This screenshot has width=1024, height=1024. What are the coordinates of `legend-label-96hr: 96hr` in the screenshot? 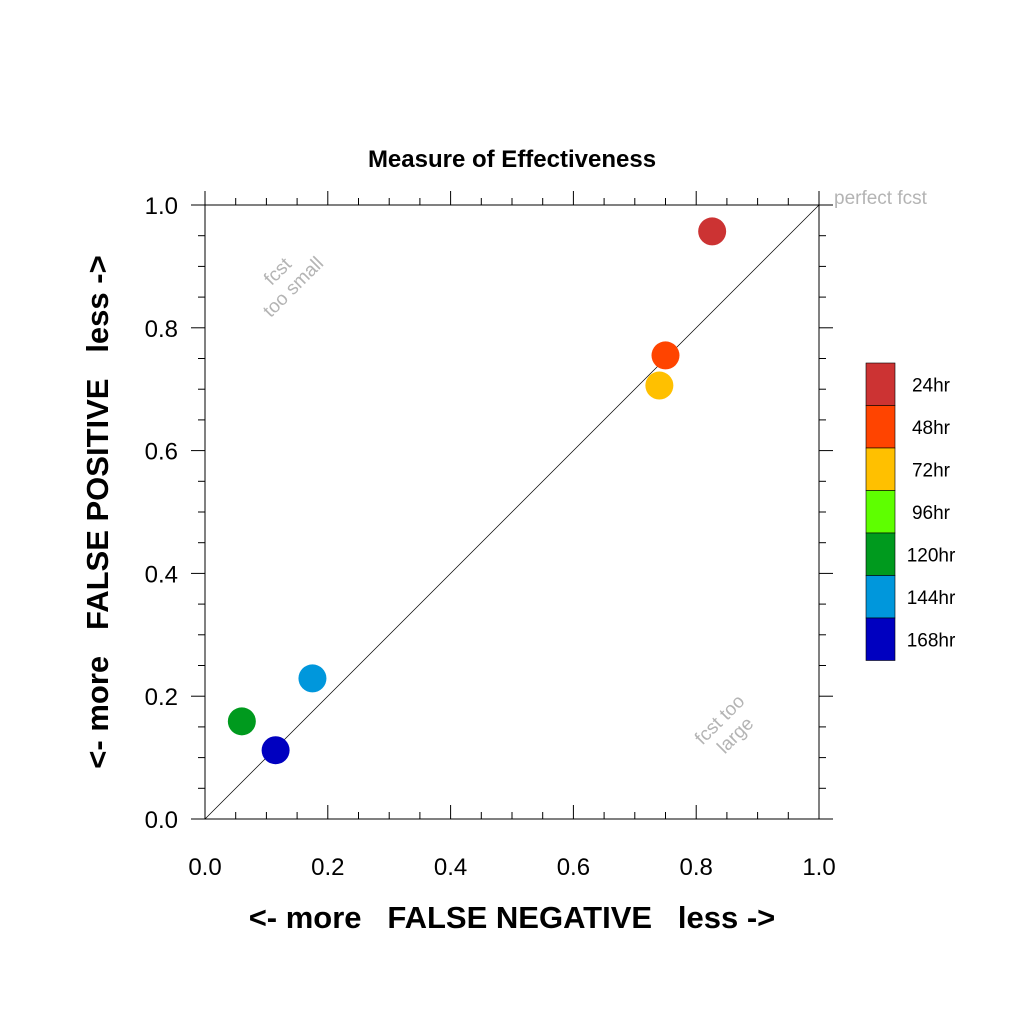 It's located at (931, 513).